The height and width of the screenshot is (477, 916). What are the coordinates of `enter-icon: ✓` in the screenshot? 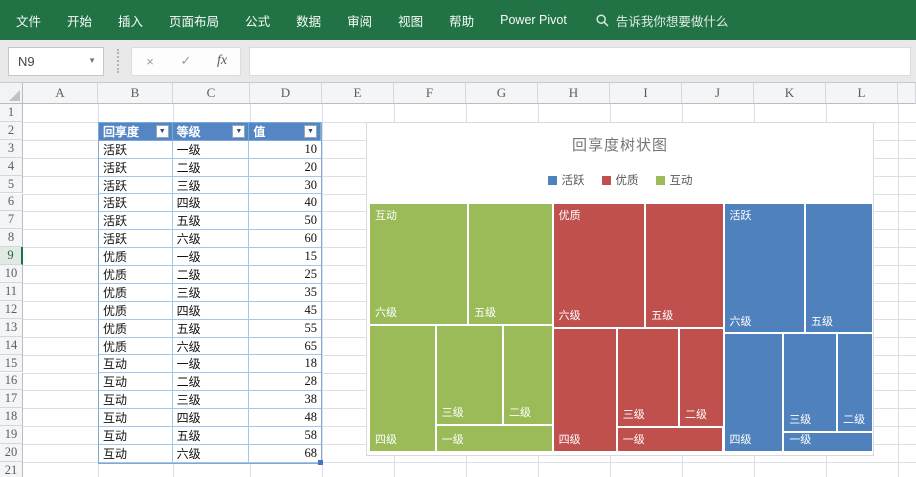 It's located at (186, 60).